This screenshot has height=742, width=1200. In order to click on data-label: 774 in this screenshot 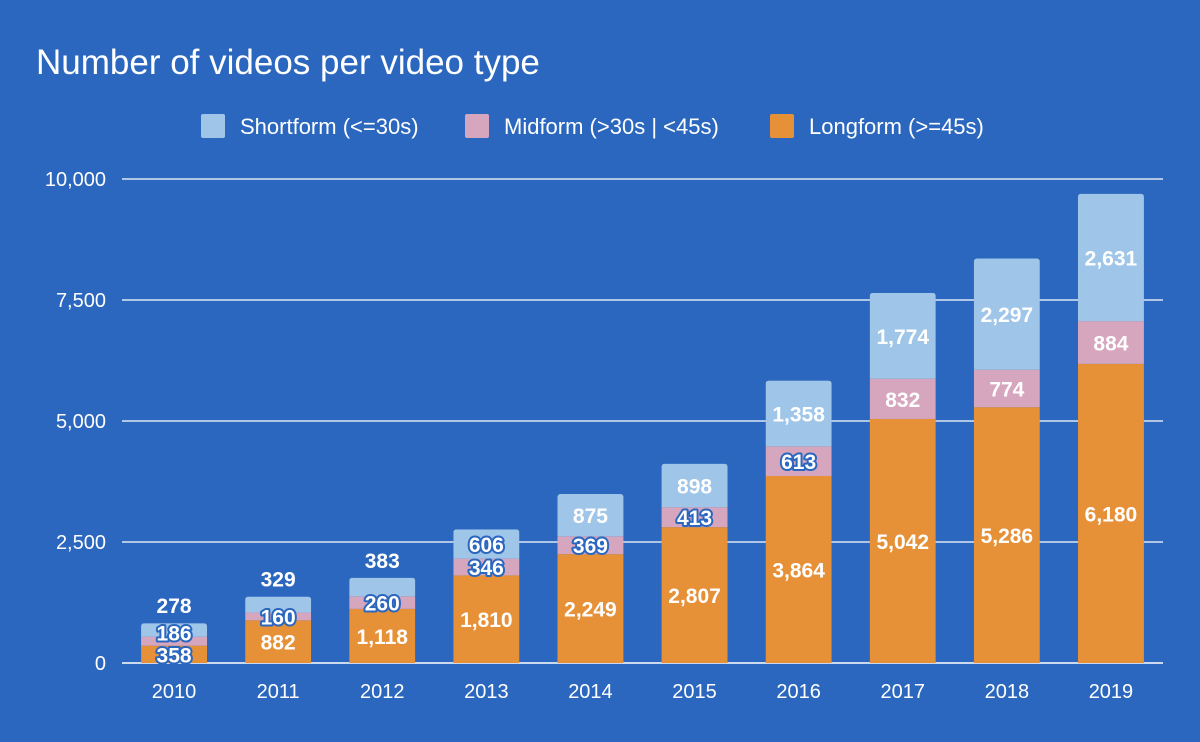, I will do `click(1006, 389)`.